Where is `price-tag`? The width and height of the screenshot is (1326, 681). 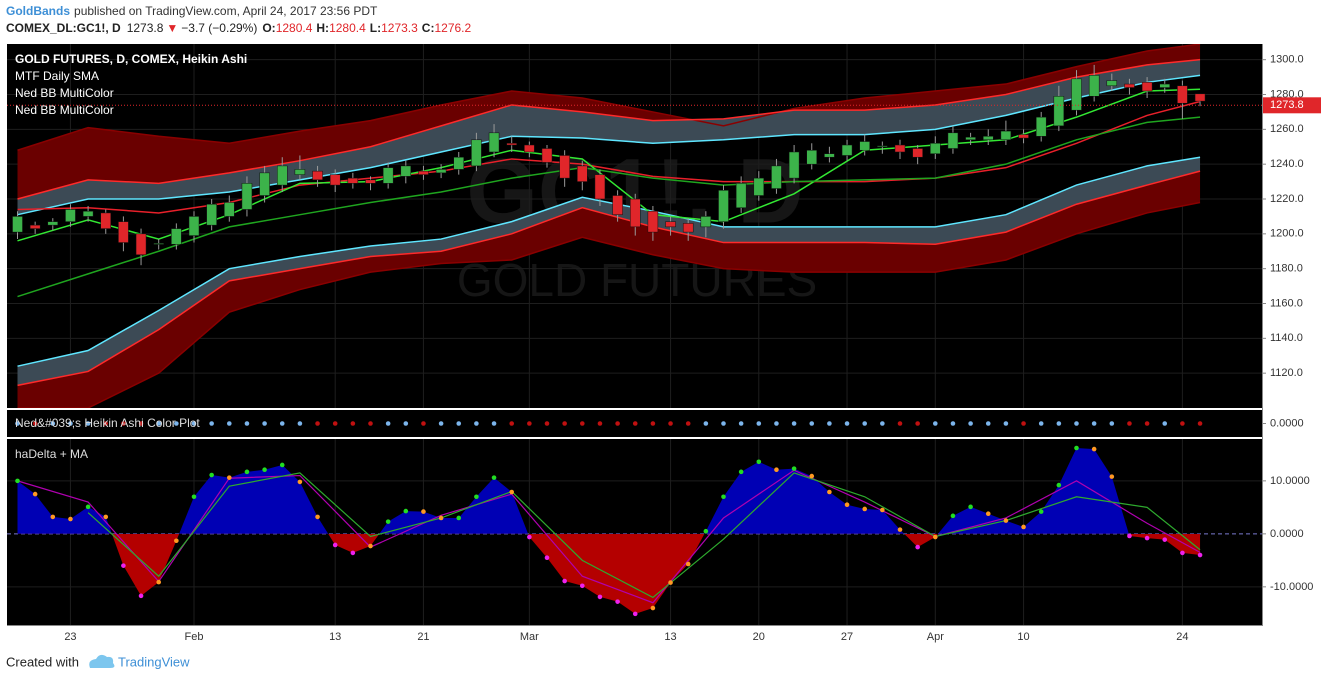 price-tag is located at coordinates (1292, 105).